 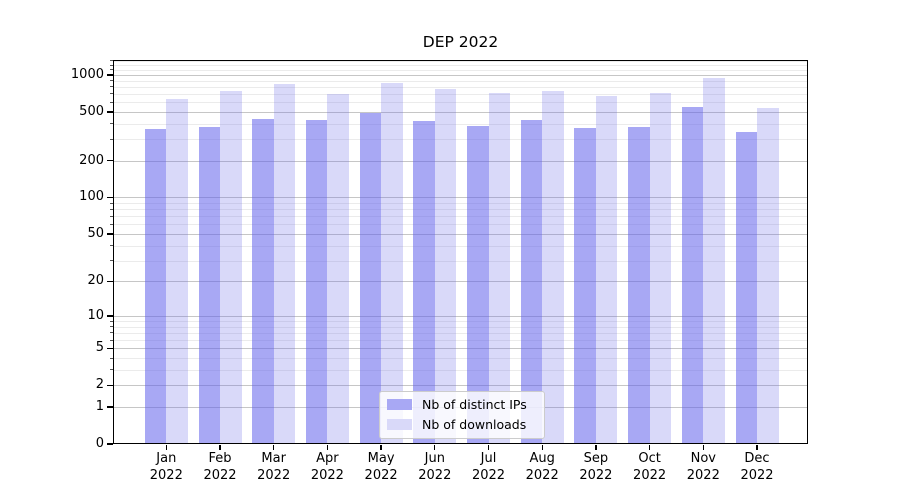 I want to click on x-tick-month: Sep, so click(x=596, y=458).